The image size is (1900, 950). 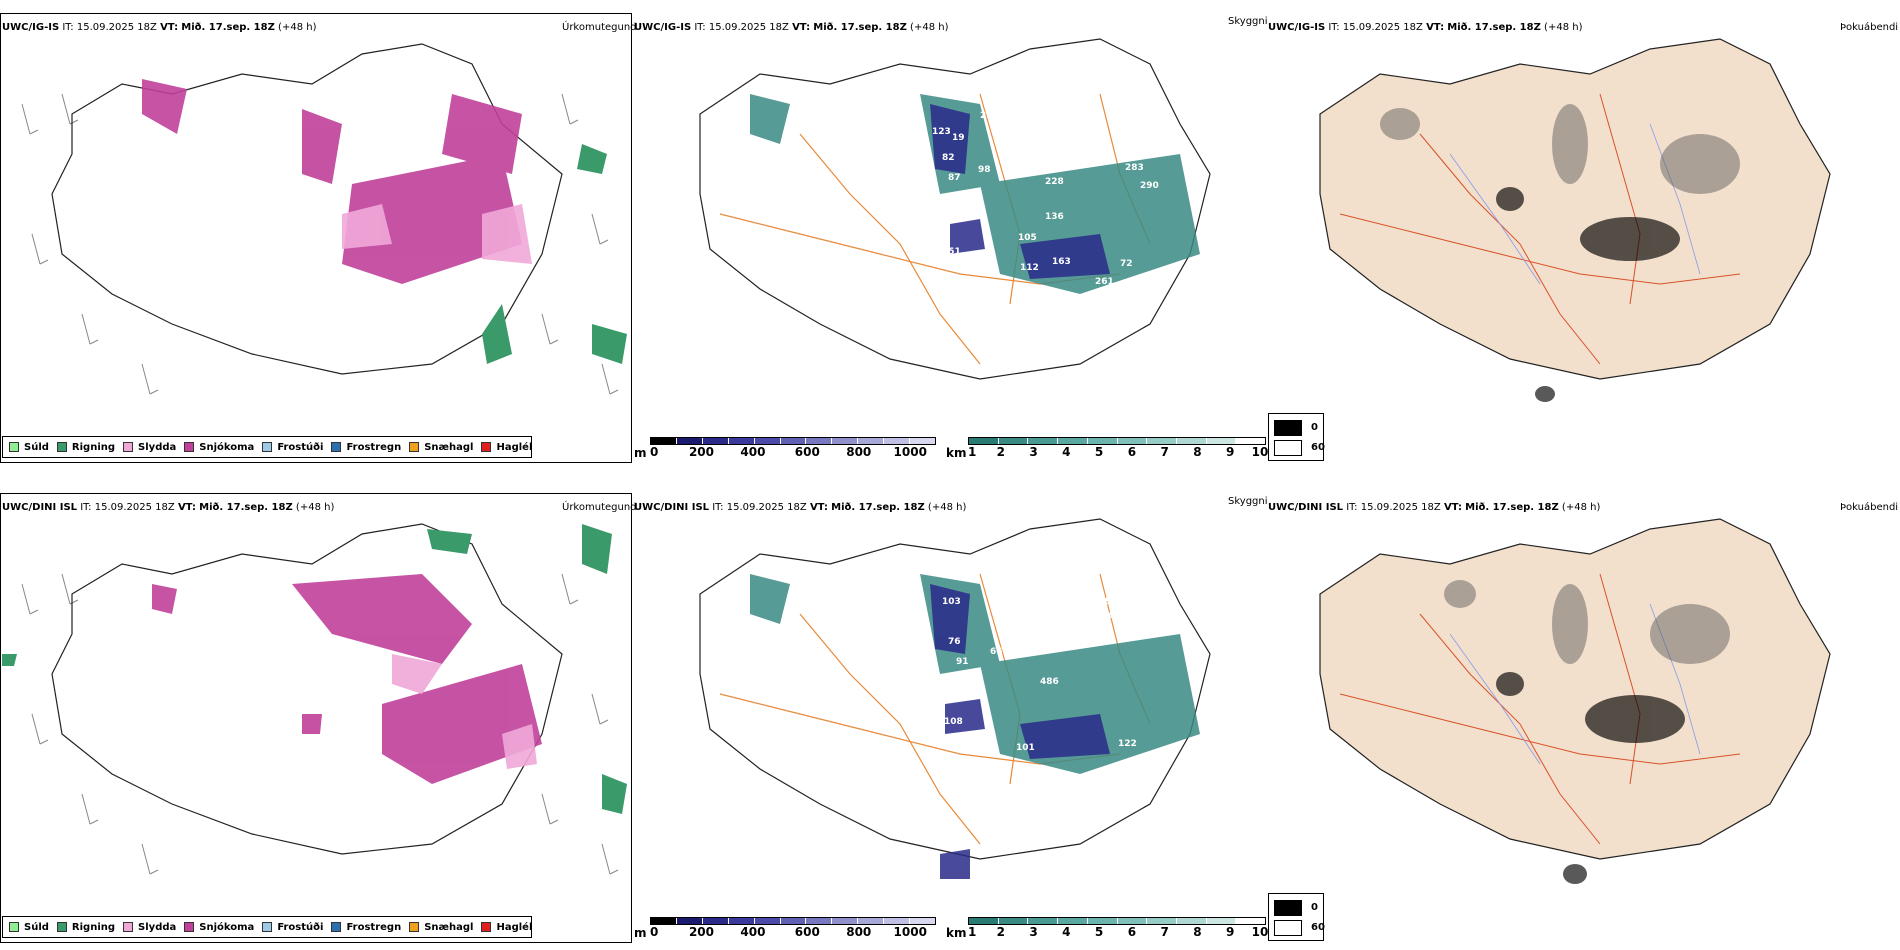 I want to click on svg-text: 101, so click(x=1025, y=748).